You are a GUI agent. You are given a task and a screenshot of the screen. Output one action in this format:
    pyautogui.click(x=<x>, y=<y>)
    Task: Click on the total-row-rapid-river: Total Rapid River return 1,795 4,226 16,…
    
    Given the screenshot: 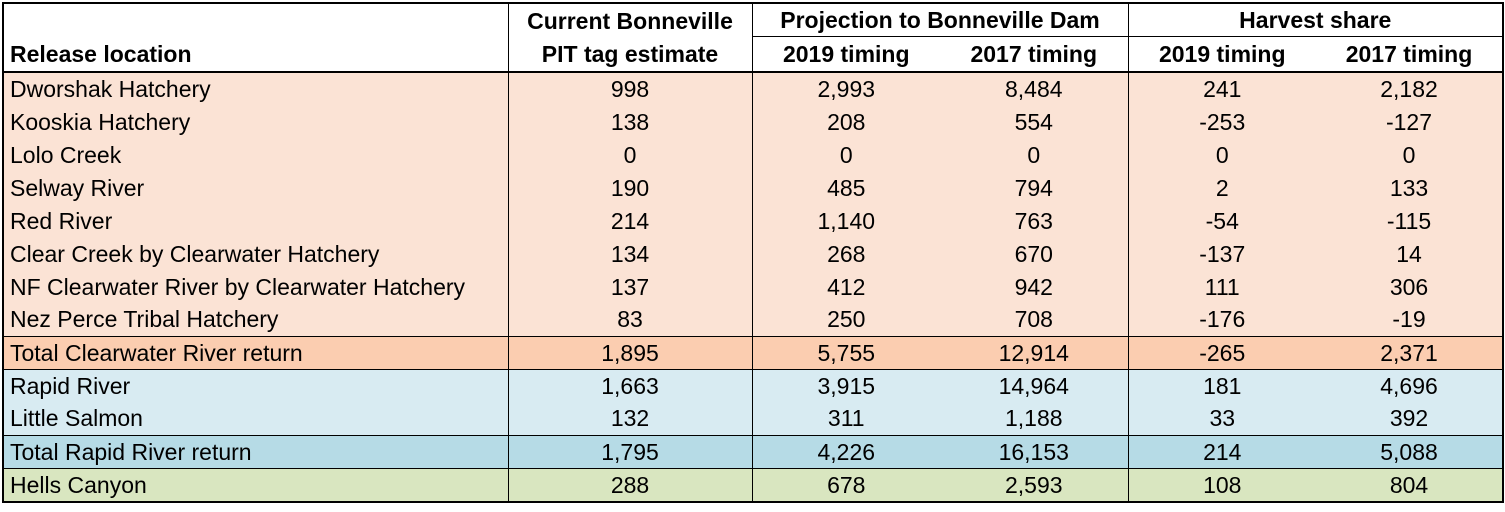 What is the action you would take?
    pyautogui.click(x=753, y=451)
    